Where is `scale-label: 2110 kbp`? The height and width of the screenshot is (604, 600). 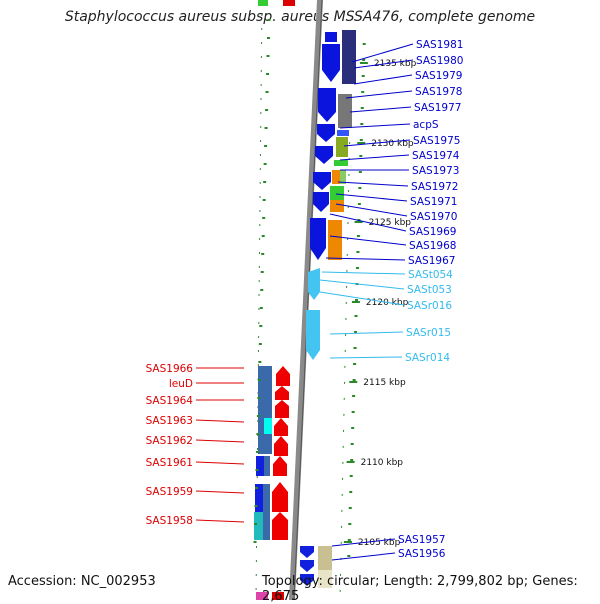
scale-label: 2110 kbp is located at coordinates (382, 463).